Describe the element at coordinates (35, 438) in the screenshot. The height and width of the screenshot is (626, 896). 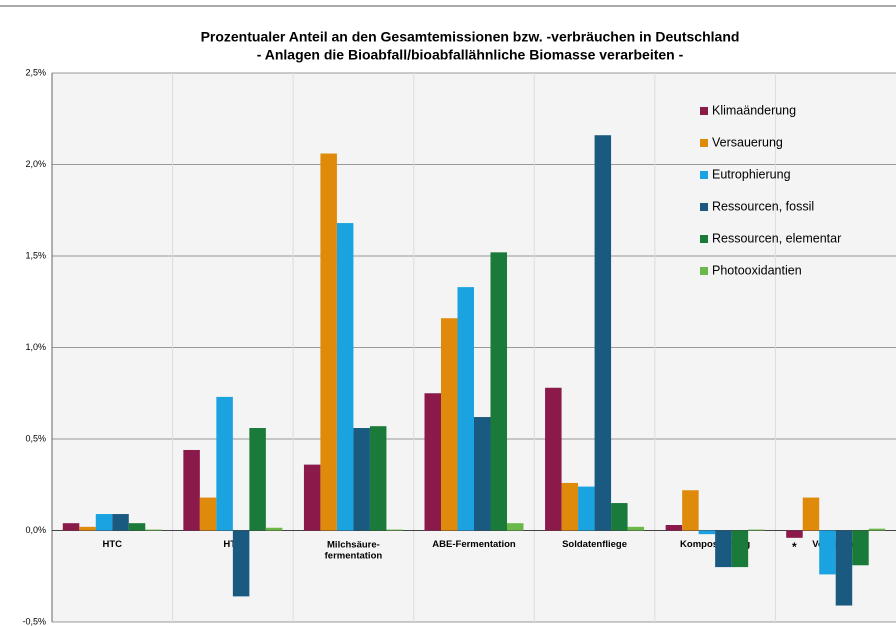
I see `y-tick-label: 0,5%` at that location.